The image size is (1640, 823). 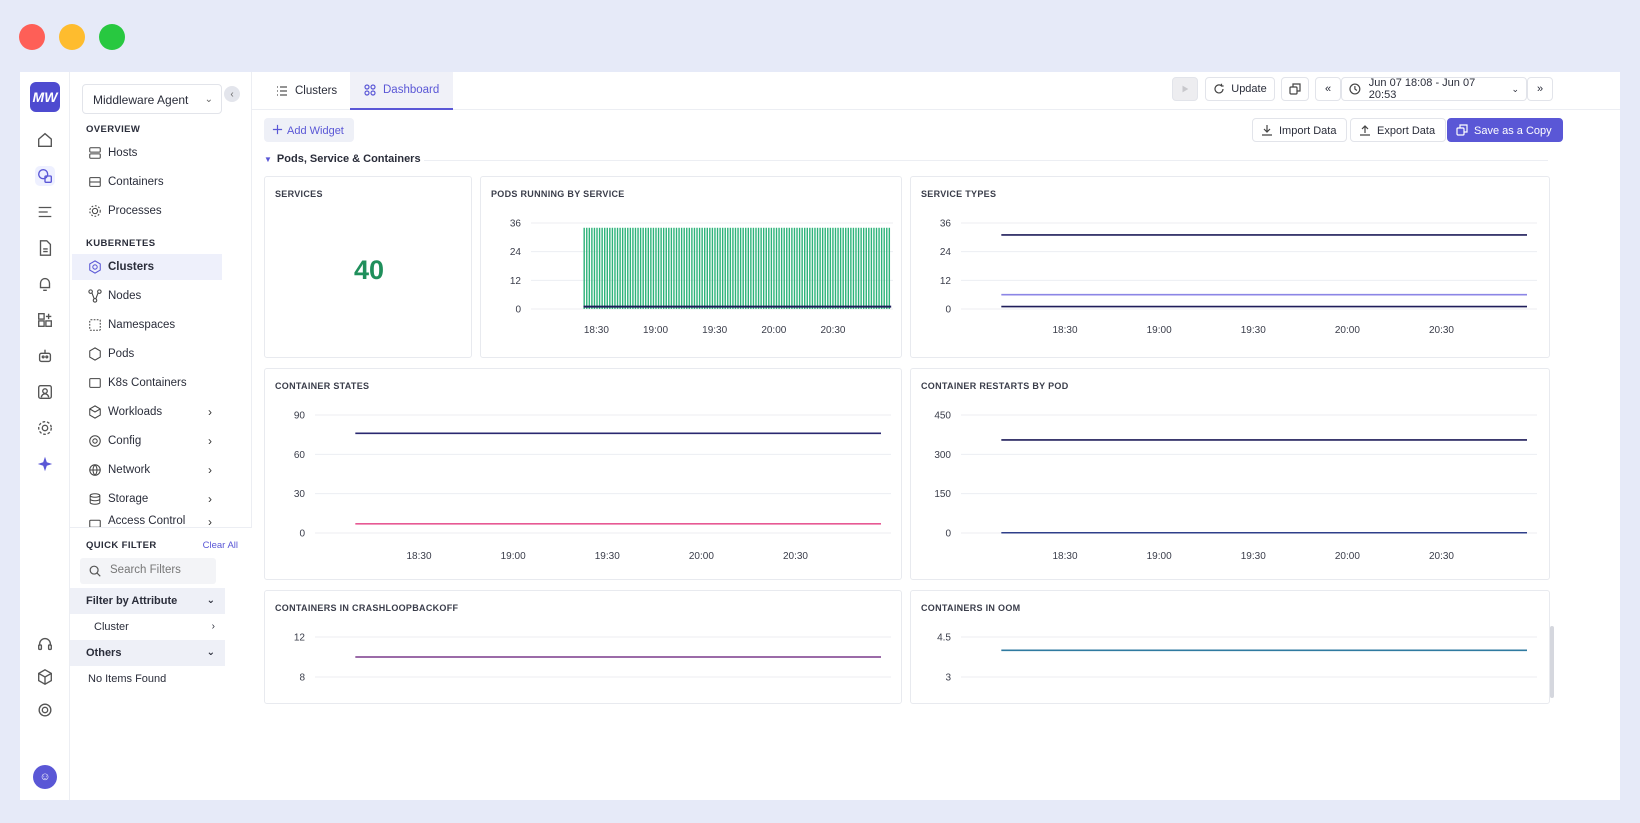 What do you see at coordinates (147, 182) in the screenshot?
I see `sidebar-item-containers: Containers` at bounding box center [147, 182].